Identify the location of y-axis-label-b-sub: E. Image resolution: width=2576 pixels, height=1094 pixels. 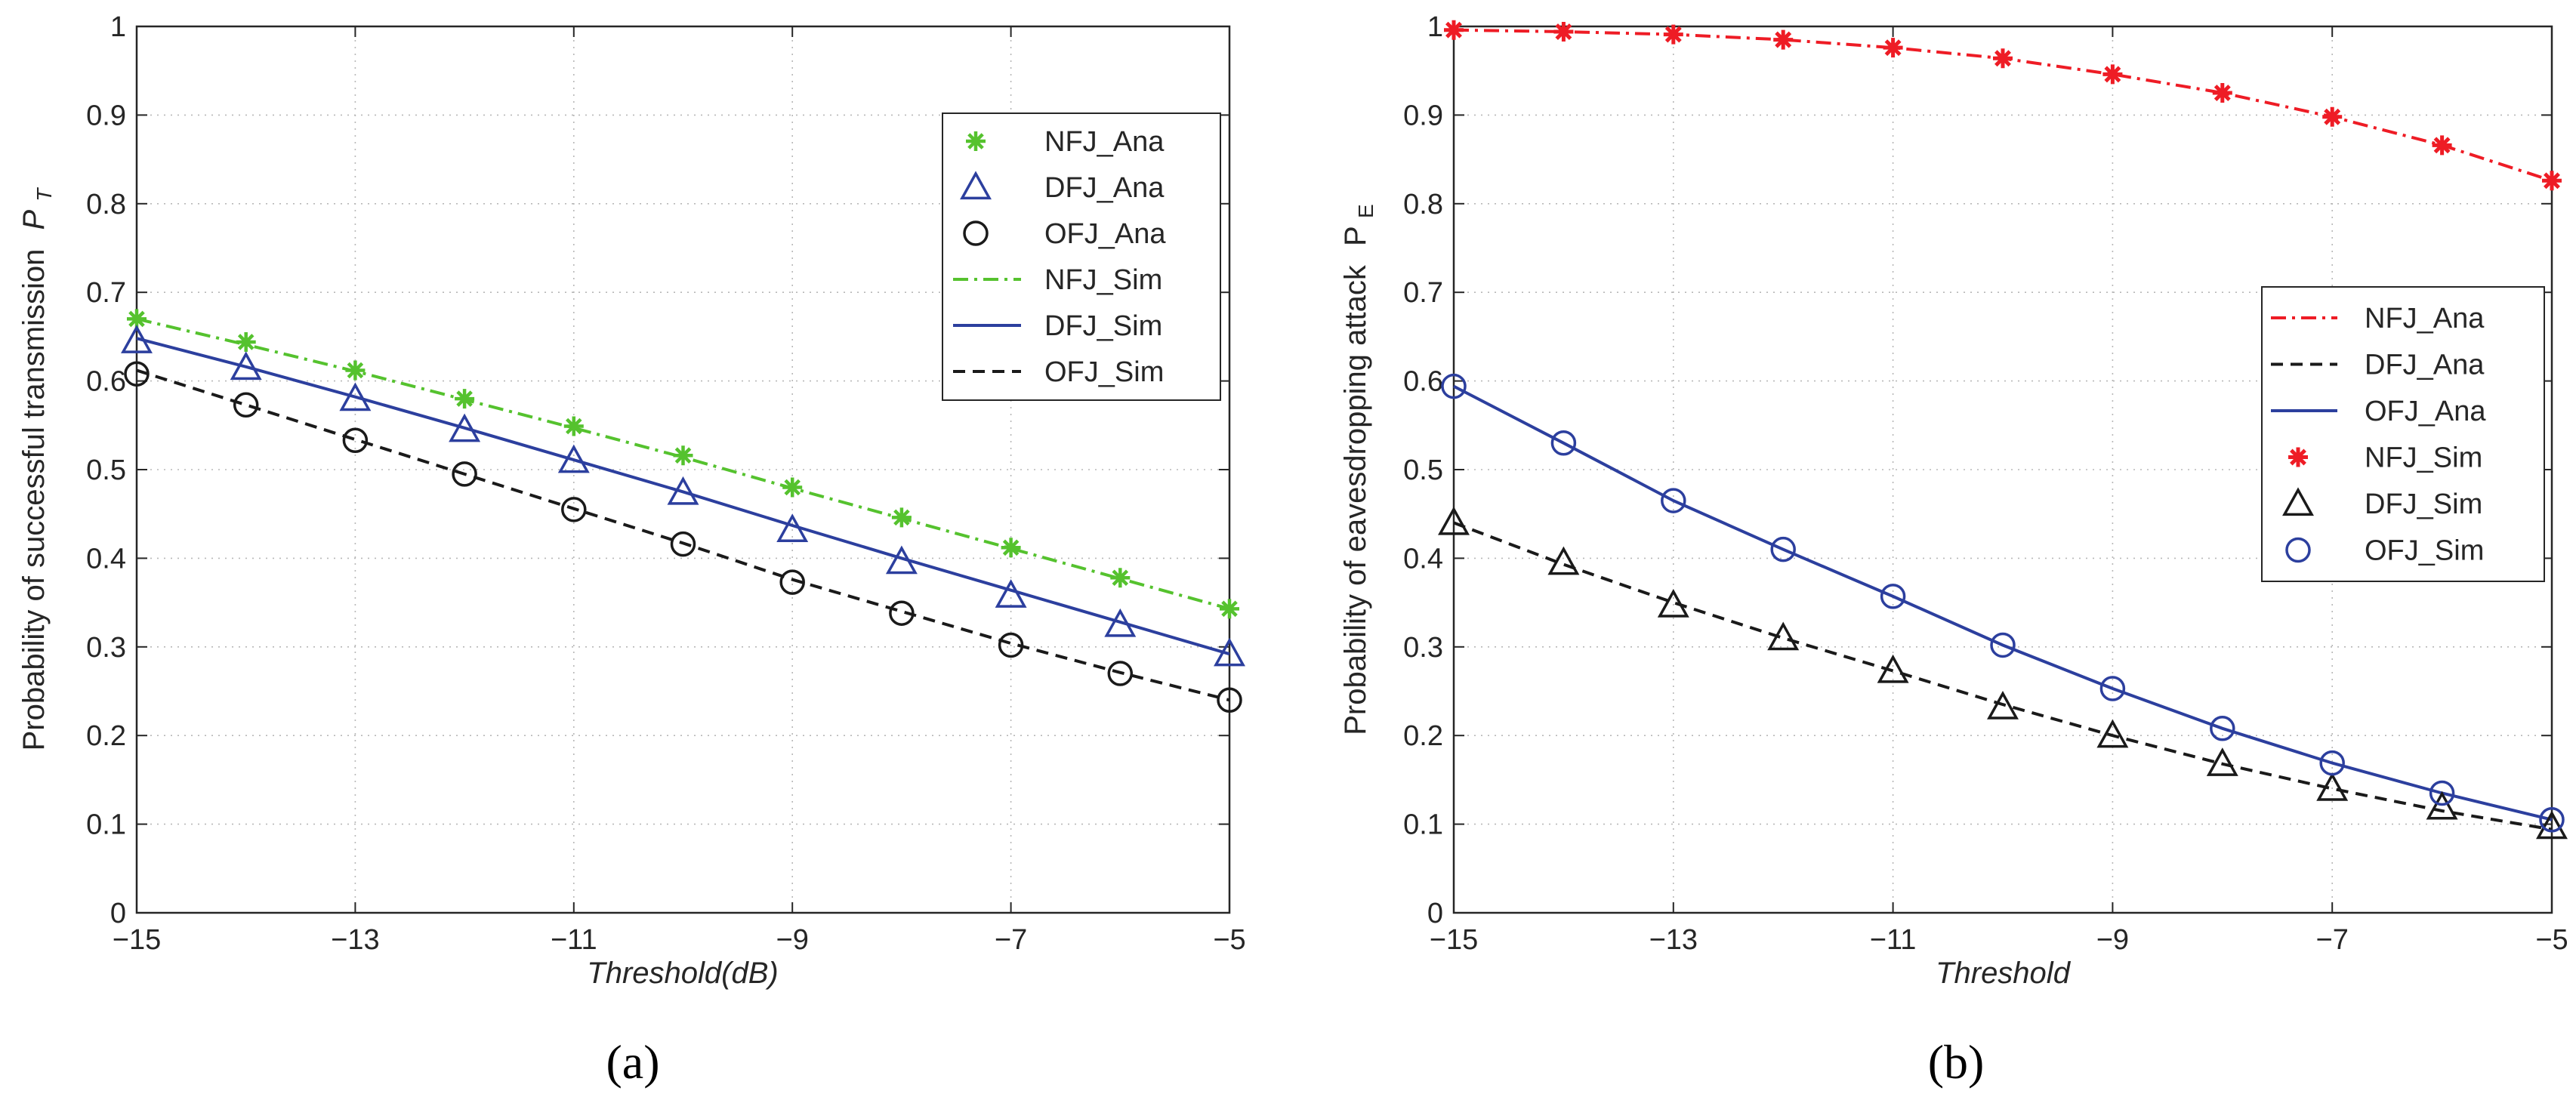
(1365, 211).